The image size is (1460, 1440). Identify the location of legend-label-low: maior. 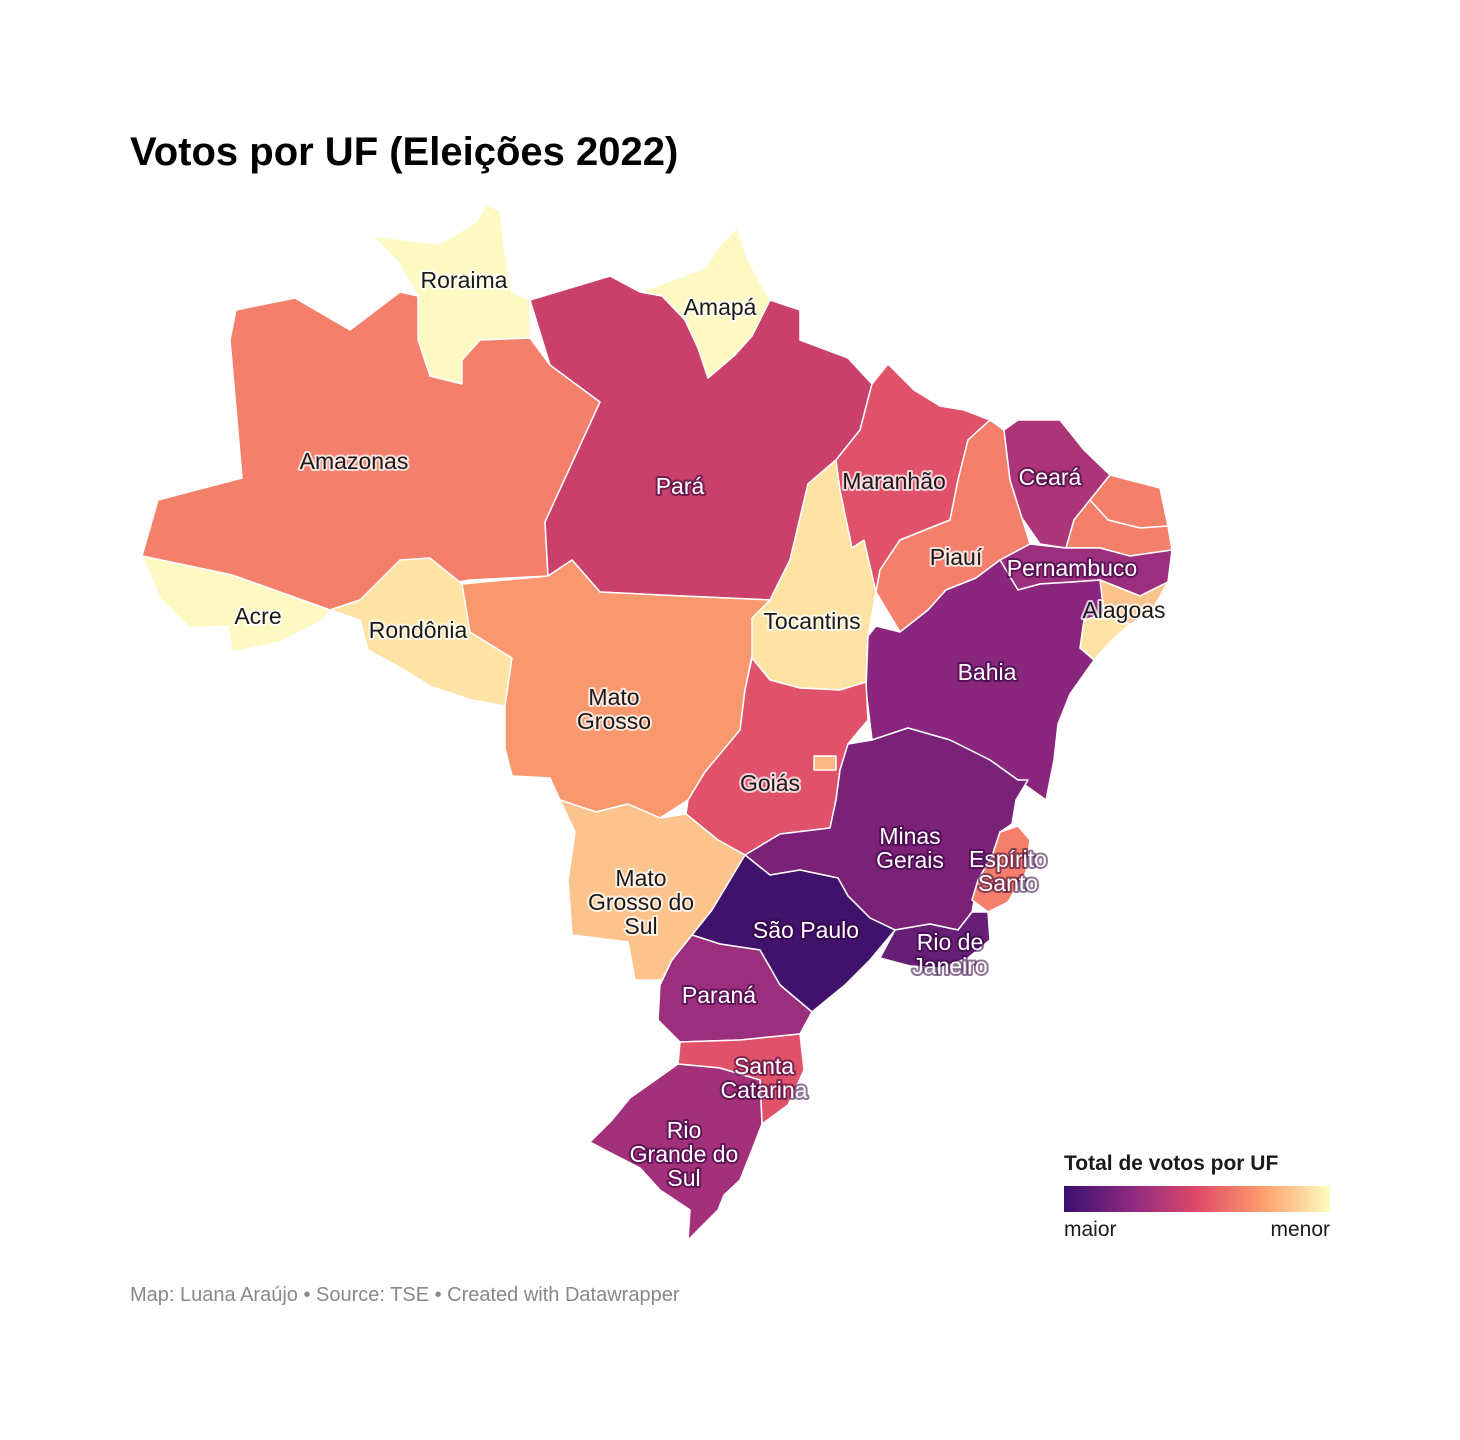
(1090, 1229).